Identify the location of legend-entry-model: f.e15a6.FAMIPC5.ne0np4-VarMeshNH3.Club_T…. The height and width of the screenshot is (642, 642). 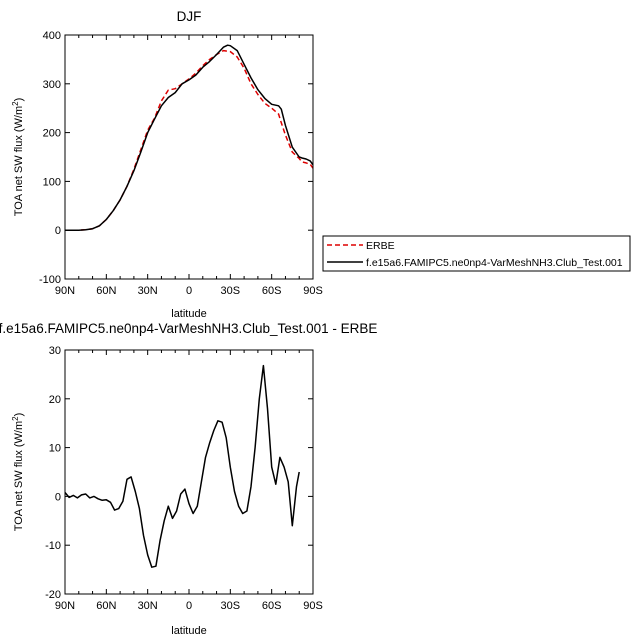
(494, 263).